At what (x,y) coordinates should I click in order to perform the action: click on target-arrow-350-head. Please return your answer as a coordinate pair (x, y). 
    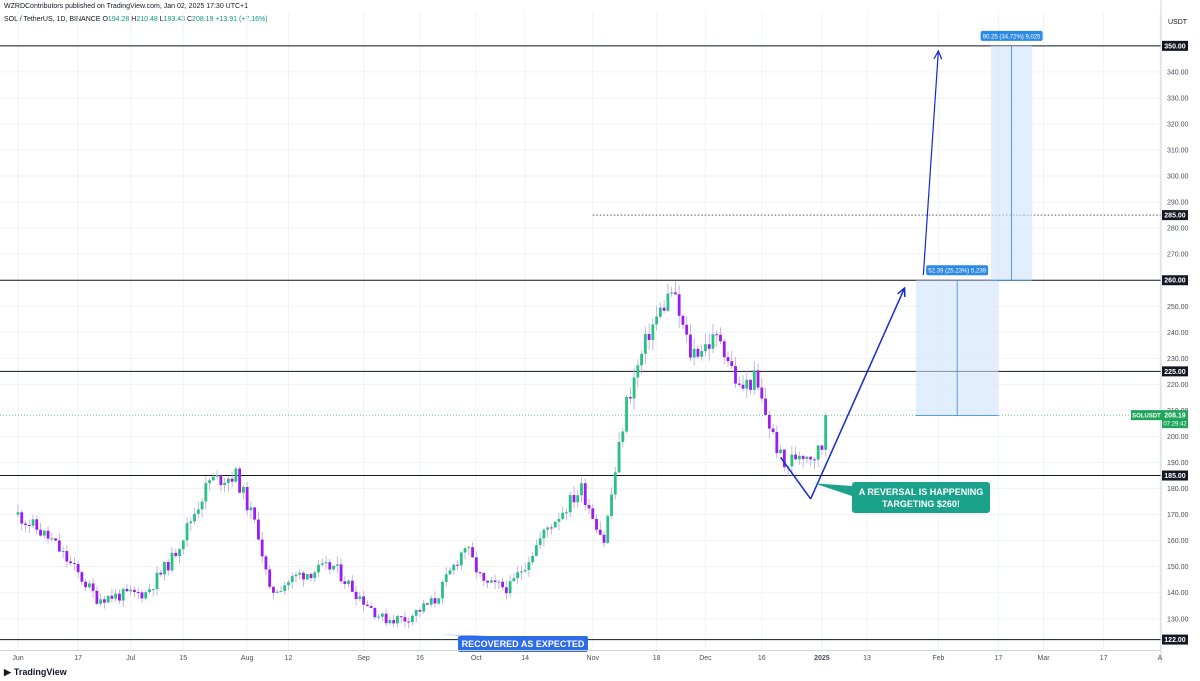
    Looking at the image, I should click on (938, 54).